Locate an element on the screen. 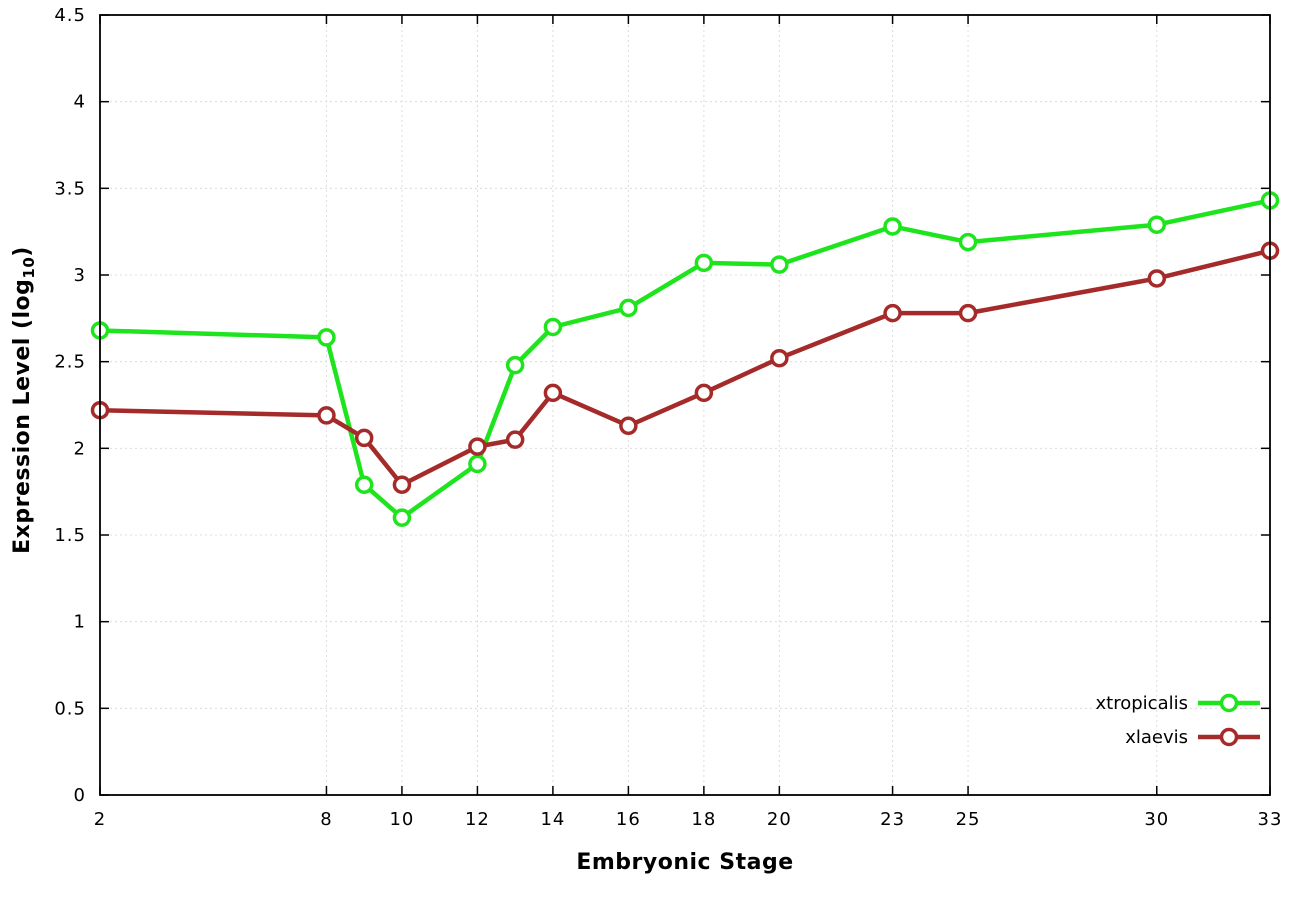 Image resolution: width=1296 pixels, height=907 pixels. x-tick-label: 20 is located at coordinates (779, 819).